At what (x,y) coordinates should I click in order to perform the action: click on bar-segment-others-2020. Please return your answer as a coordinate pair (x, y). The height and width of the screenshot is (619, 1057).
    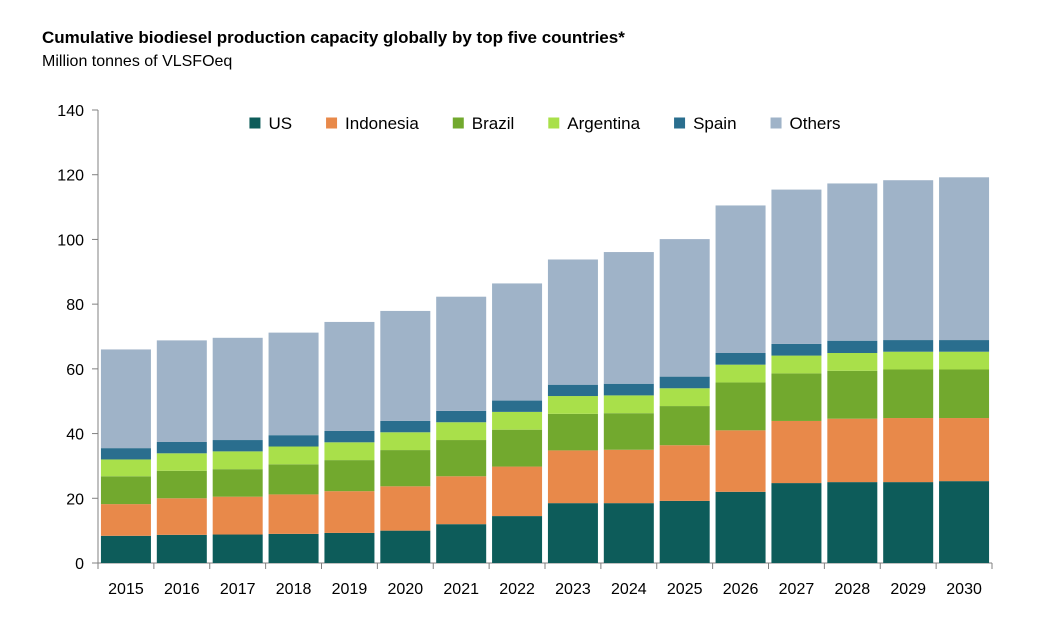
    Looking at the image, I should click on (405, 365).